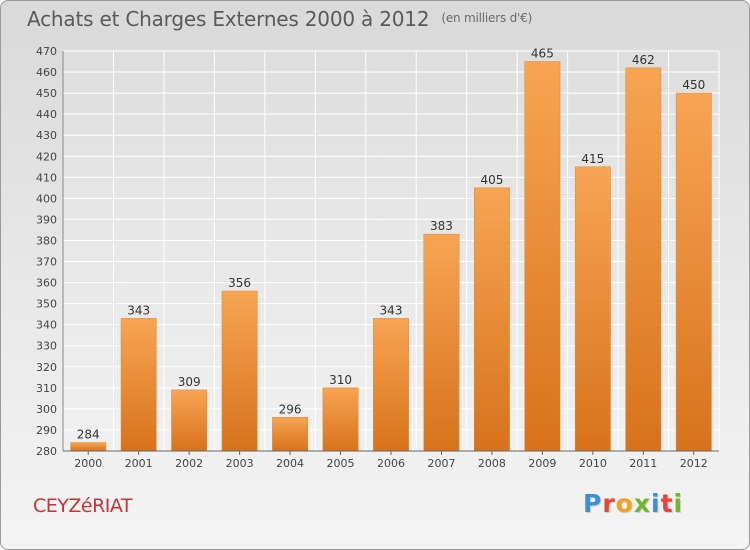 This screenshot has height=550, width=750. What do you see at coordinates (240, 463) in the screenshot?
I see `x-tick-label: 2003` at bounding box center [240, 463].